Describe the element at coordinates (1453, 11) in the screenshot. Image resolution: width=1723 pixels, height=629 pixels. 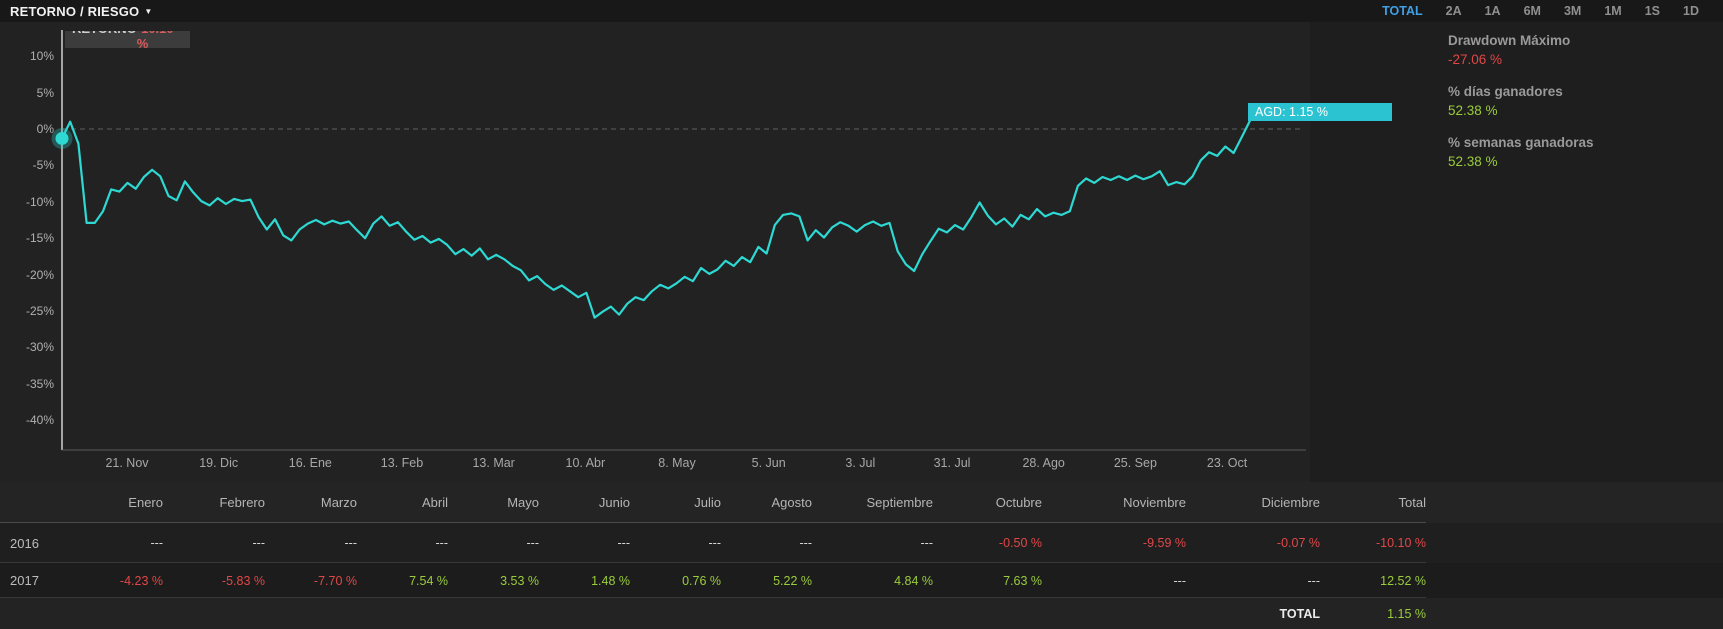
I see `period-button-2a: 2A` at that location.